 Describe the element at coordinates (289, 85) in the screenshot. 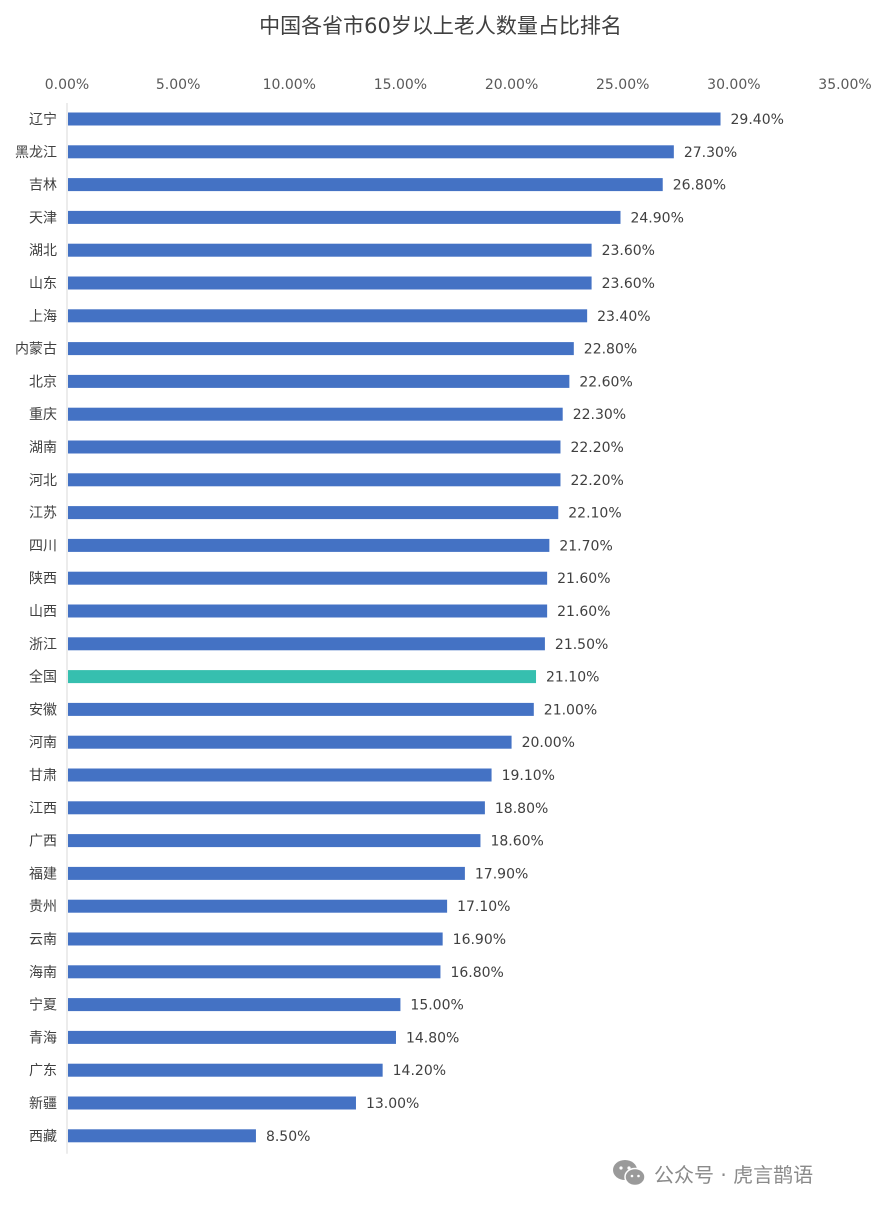

I see `x-tick-label: 10.00%` at that location.